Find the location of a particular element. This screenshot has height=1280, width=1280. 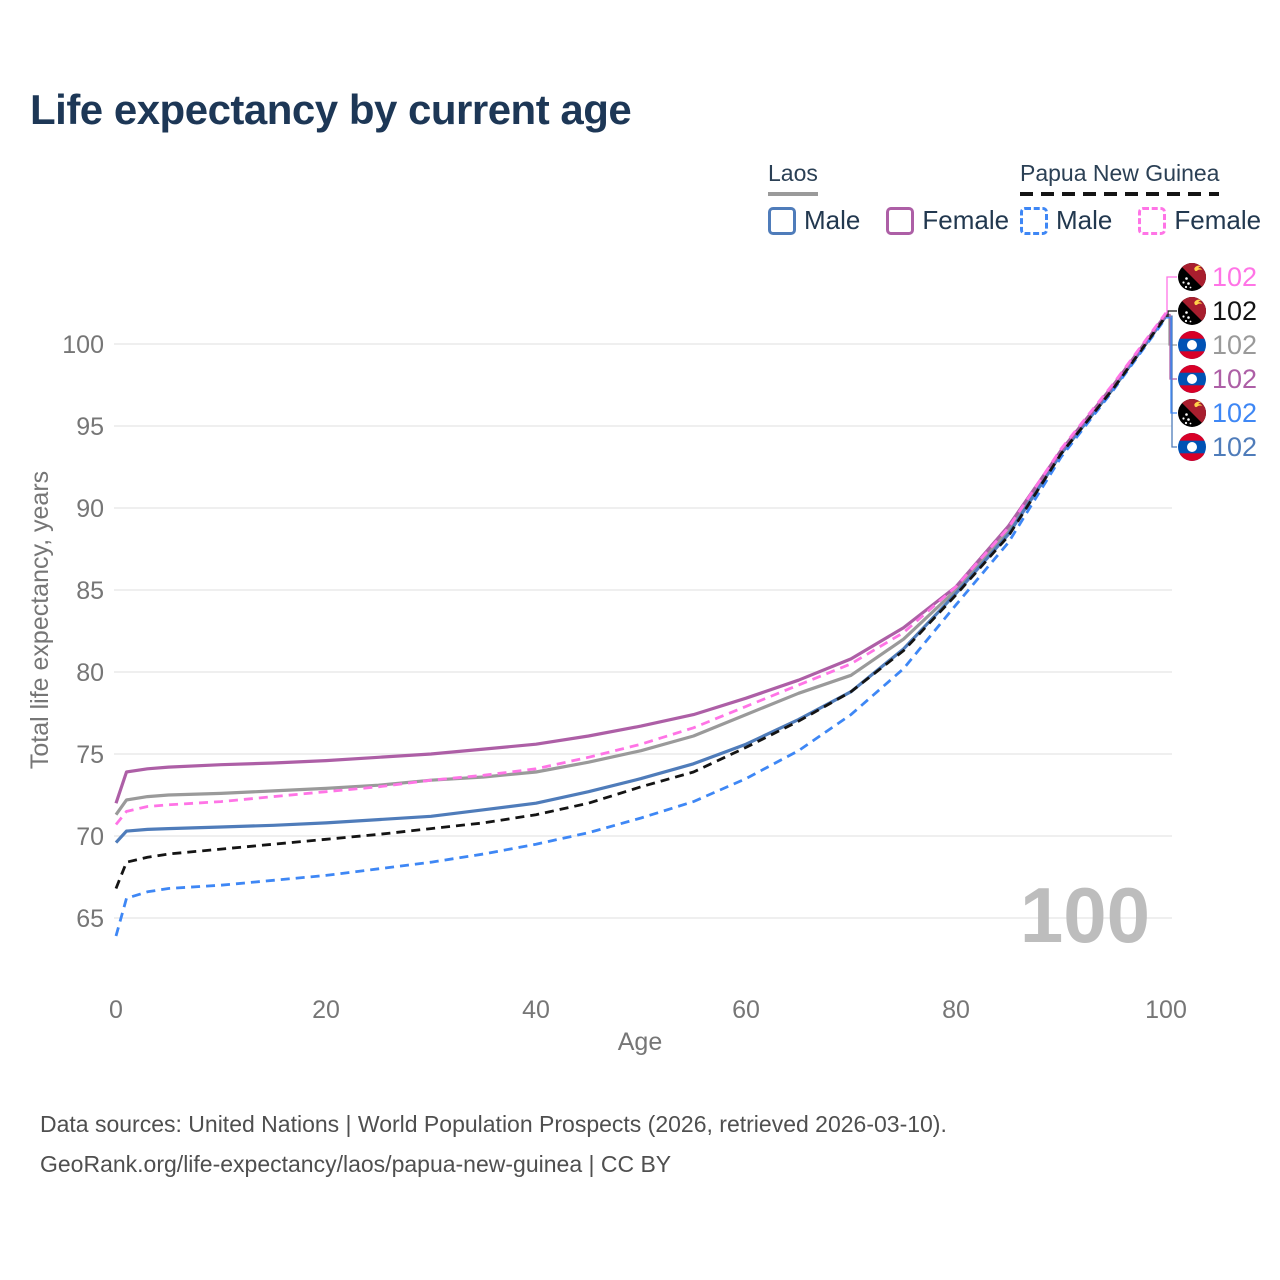

legend-toggle-laos-male: Male is located at coordinates (814, 220).